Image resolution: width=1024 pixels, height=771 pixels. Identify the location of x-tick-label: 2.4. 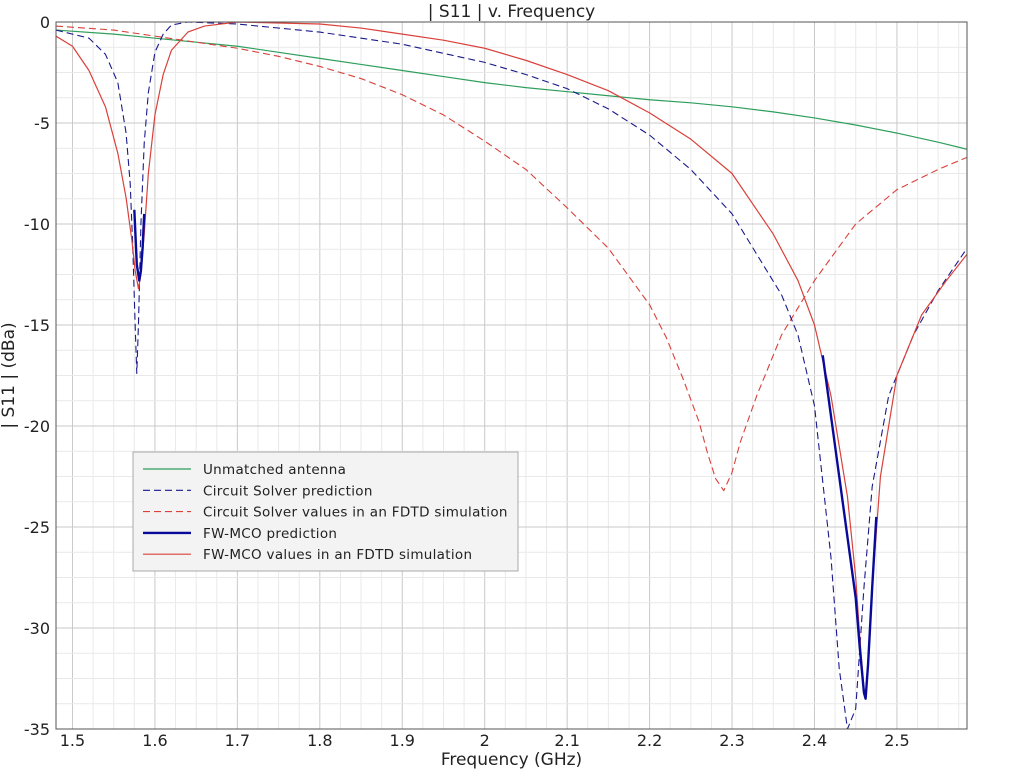
(814, 740).